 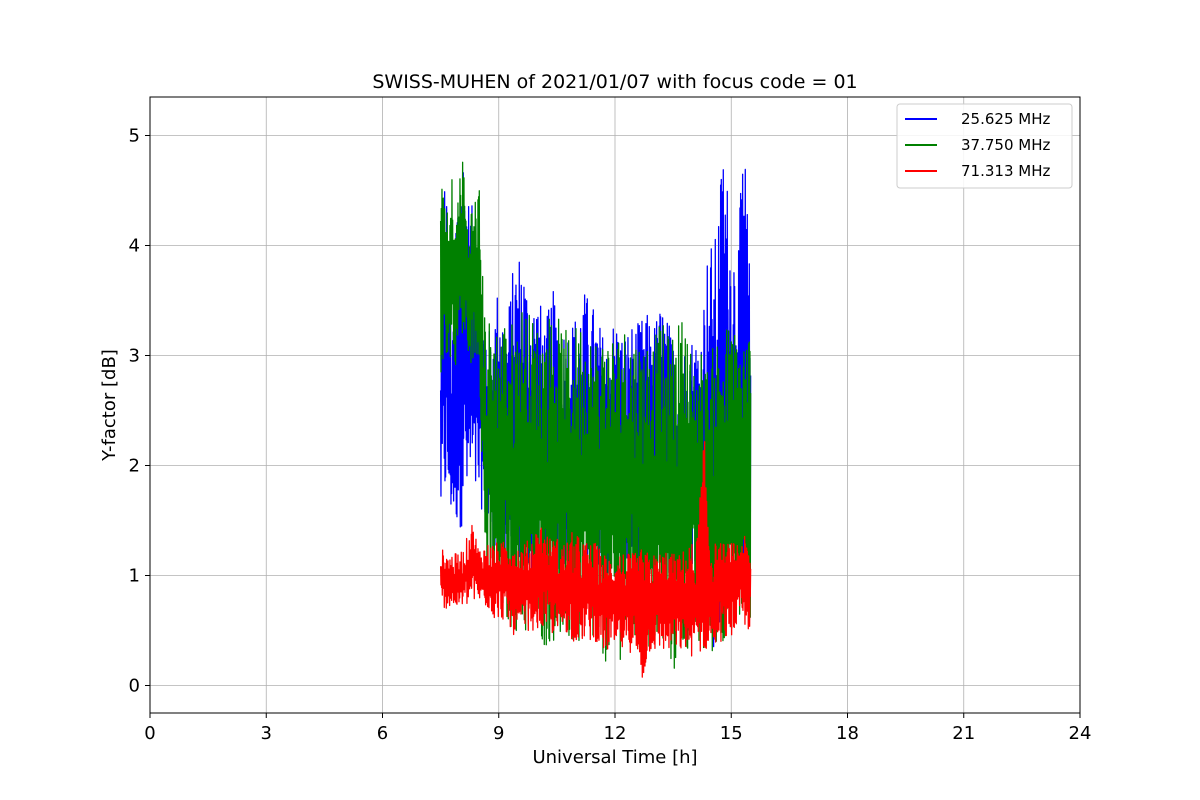 I want to click on x-tick-label: 24, so click(x=1080, y=733).